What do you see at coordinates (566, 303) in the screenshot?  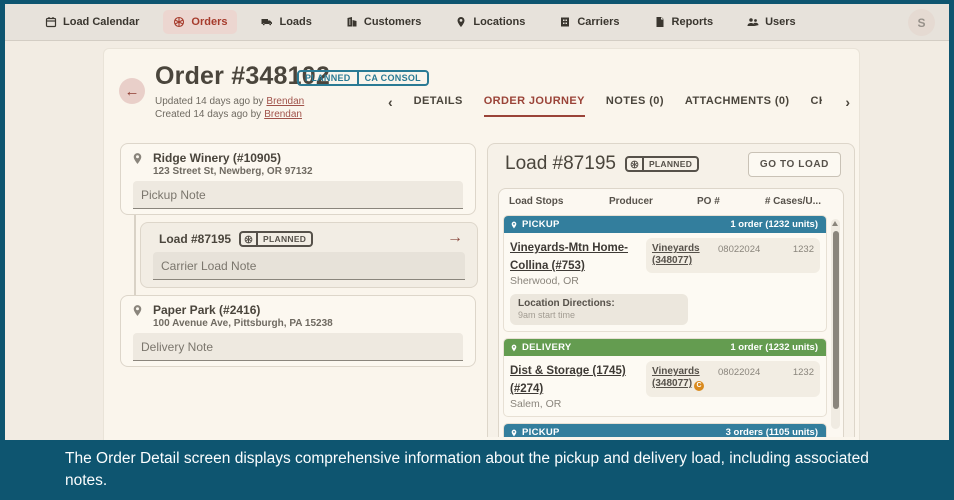 I see `directions-label: Location Directions:` at bounding box center [566, 303].